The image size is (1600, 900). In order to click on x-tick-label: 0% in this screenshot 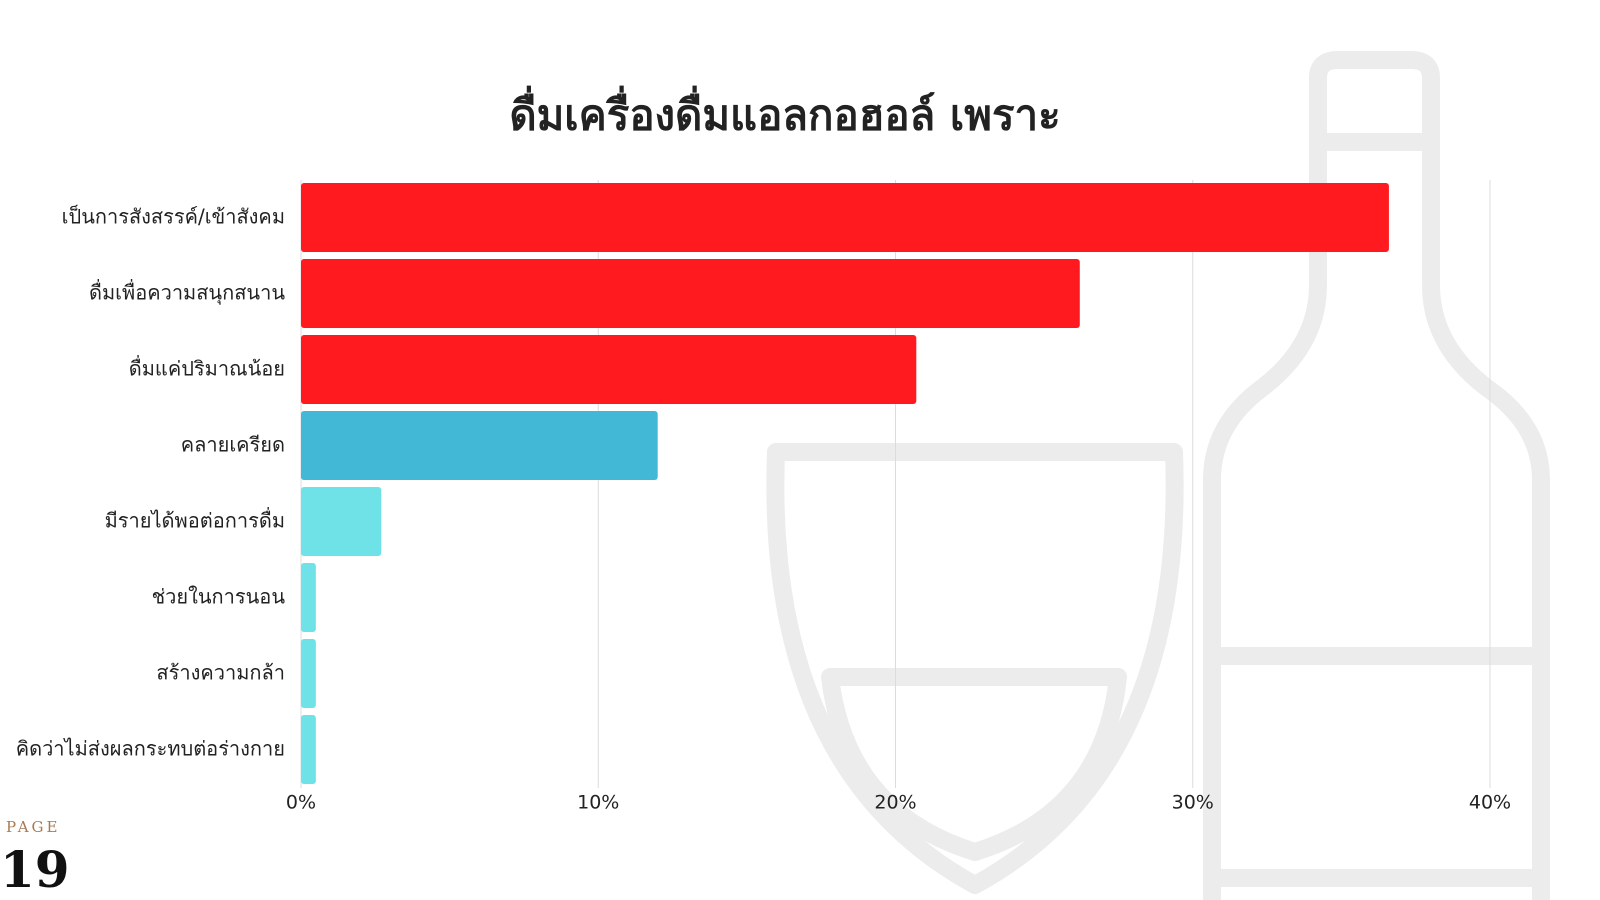, I will do `click(301, 803)`.